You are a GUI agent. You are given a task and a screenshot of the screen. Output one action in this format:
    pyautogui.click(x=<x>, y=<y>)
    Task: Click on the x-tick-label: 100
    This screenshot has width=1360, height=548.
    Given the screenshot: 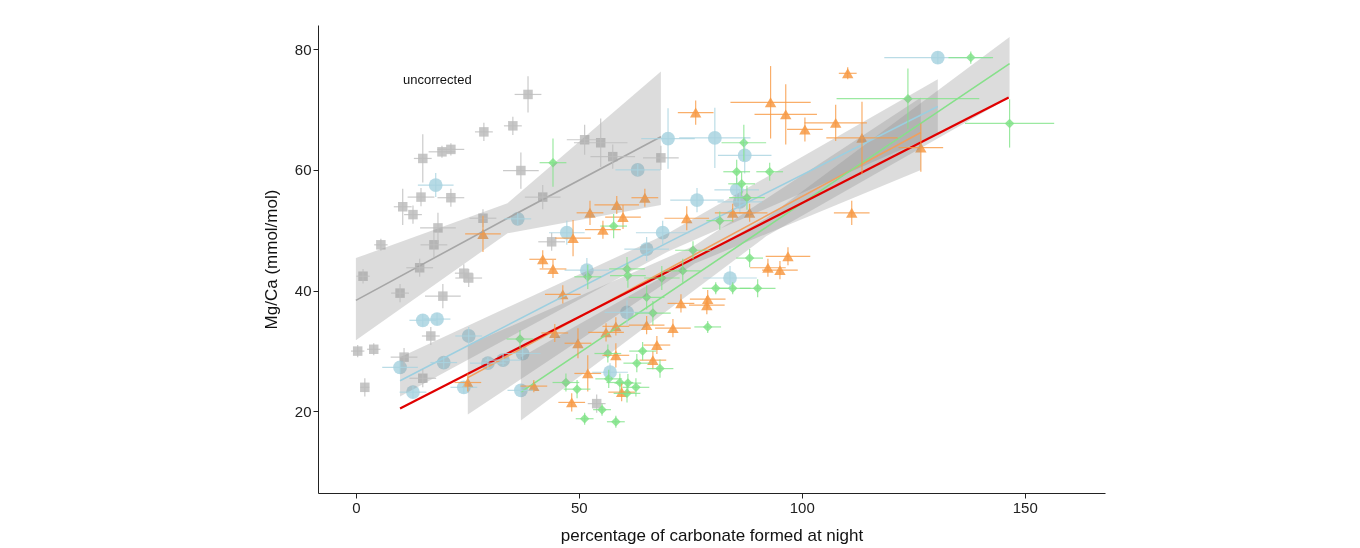 What is the action you would take?
    pyautogui.click(x=802, y=507)
    